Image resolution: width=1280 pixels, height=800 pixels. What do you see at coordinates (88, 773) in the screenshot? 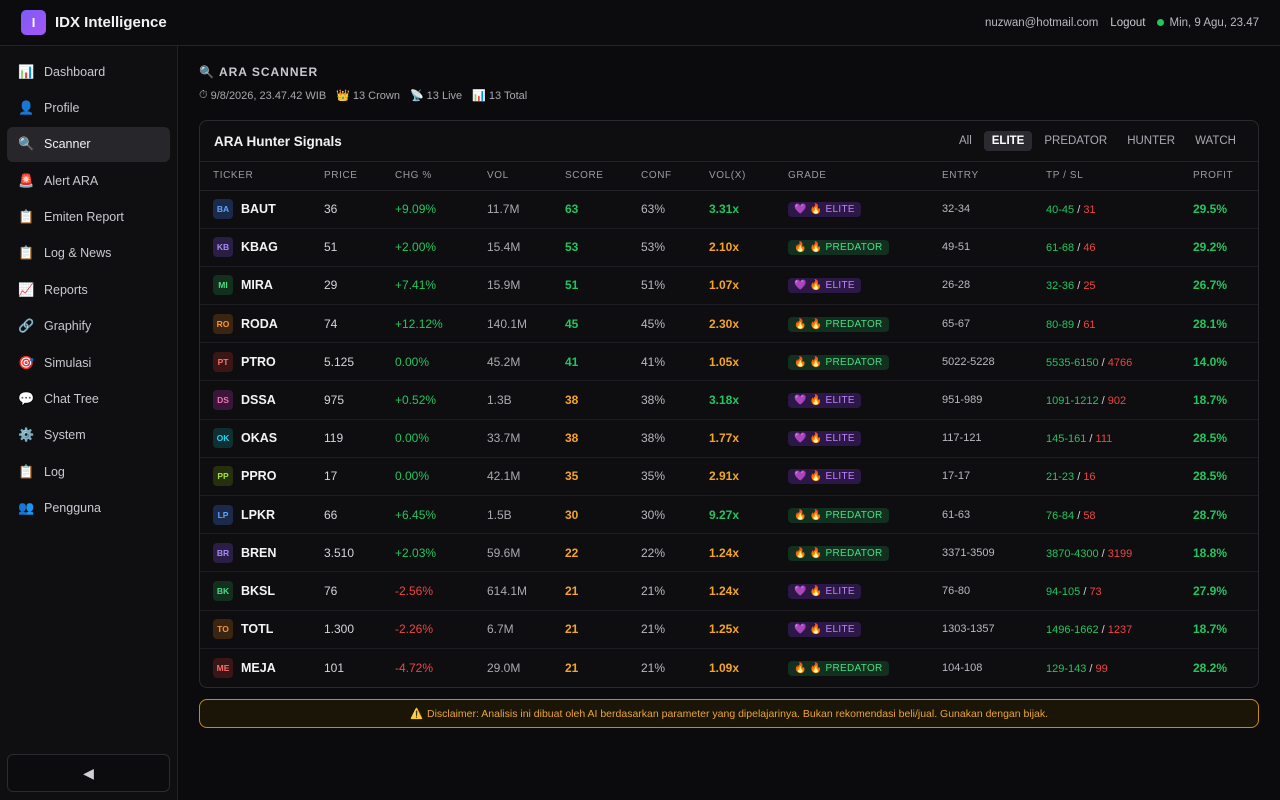
I see `collapse-sidebar-button: ◀` at bounding box center [88, 773].